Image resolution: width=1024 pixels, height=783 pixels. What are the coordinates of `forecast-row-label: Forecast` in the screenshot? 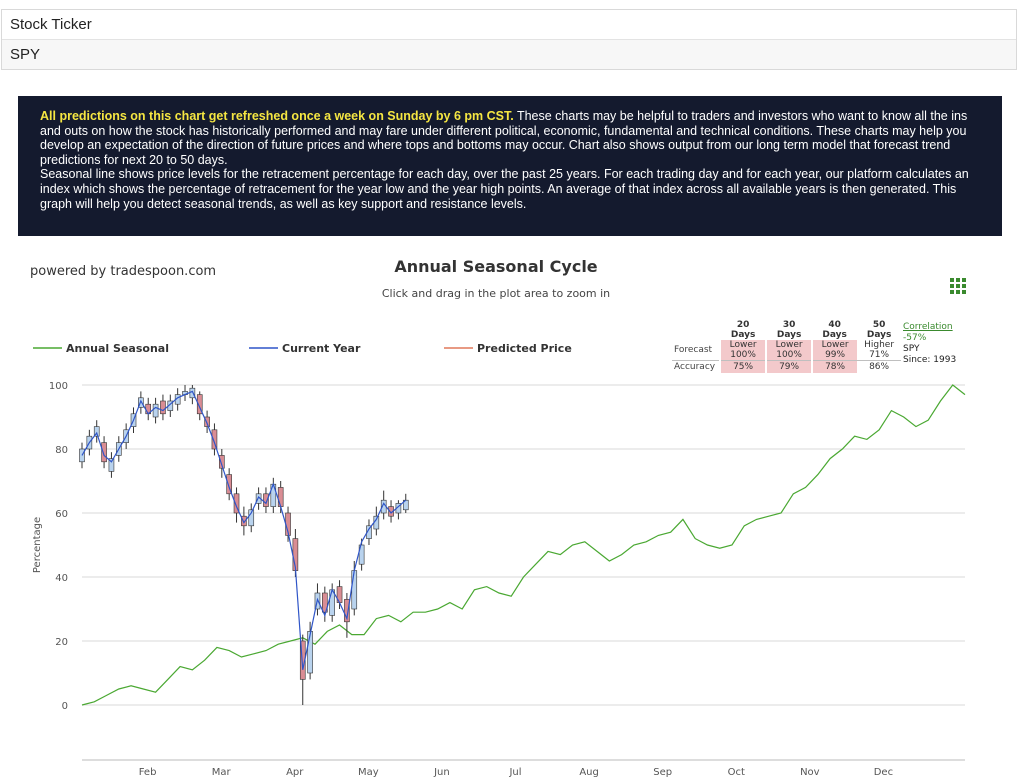 It's located at (693, 350).